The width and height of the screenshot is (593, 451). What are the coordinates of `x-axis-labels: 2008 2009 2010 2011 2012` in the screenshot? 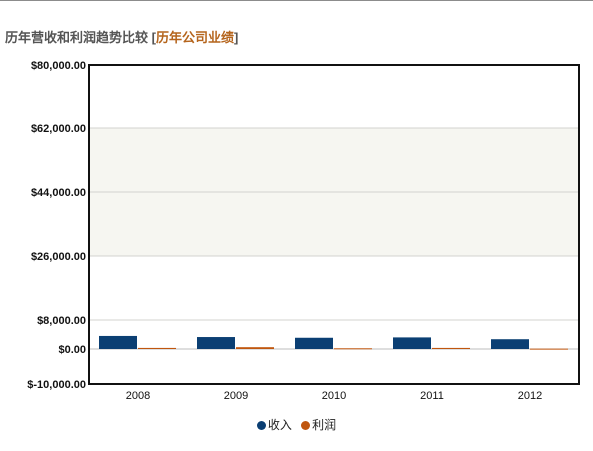 It's located at (334, 396).